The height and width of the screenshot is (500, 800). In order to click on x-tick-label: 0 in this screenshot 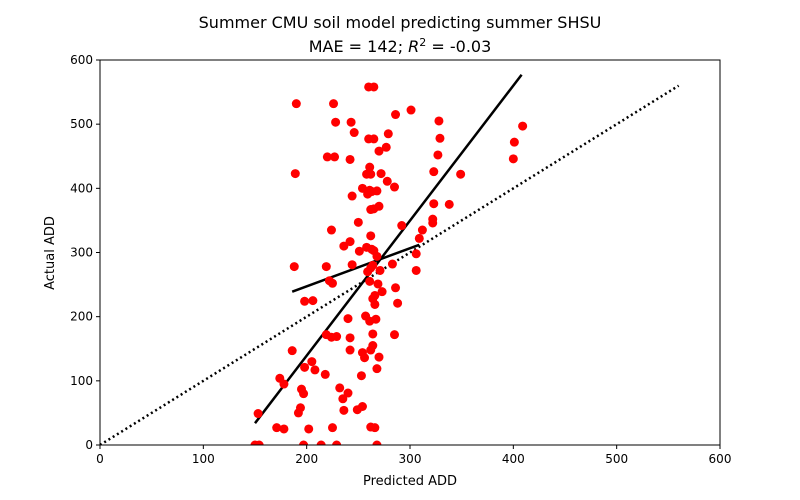, I will do `click(100, 459)`.